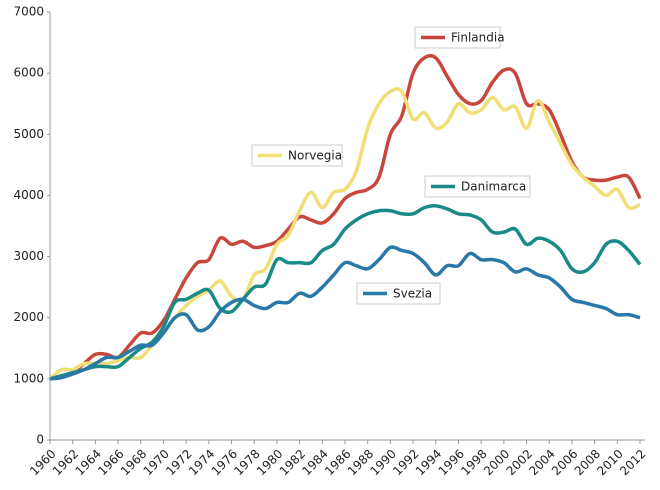  What do you see at coordinates (28, 195) in the screenshot?
I see `y-tick-label: 4000` at bounding box center [28, 195].